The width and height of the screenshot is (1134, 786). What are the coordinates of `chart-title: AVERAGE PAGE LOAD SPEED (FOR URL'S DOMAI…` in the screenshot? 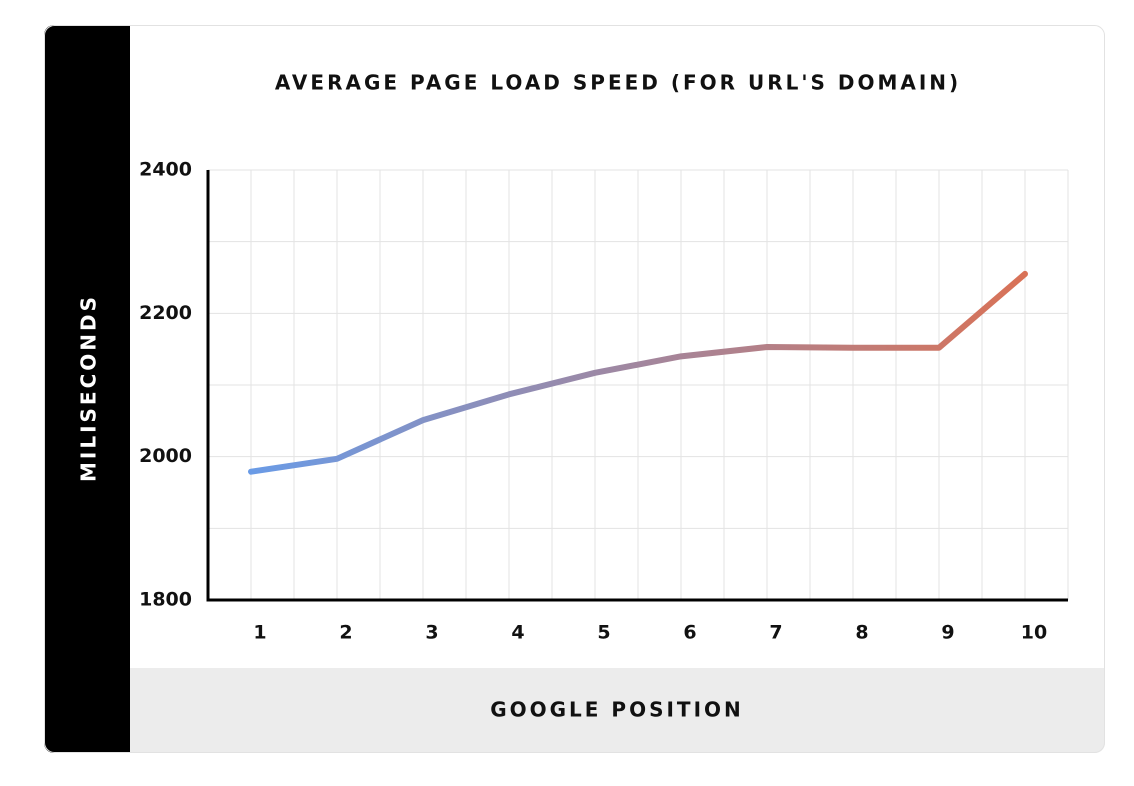 It's located at (618, 83).